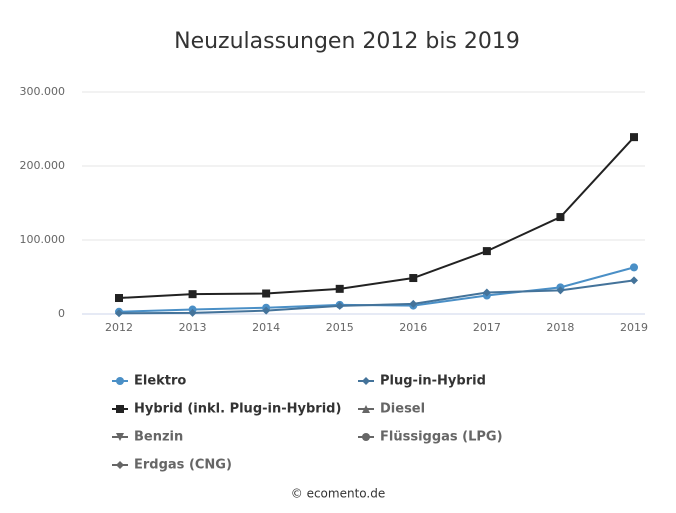 The height and width of the screenshot is (513, 676). I want to click on x-tick-label: 2017, so click(487, 327).